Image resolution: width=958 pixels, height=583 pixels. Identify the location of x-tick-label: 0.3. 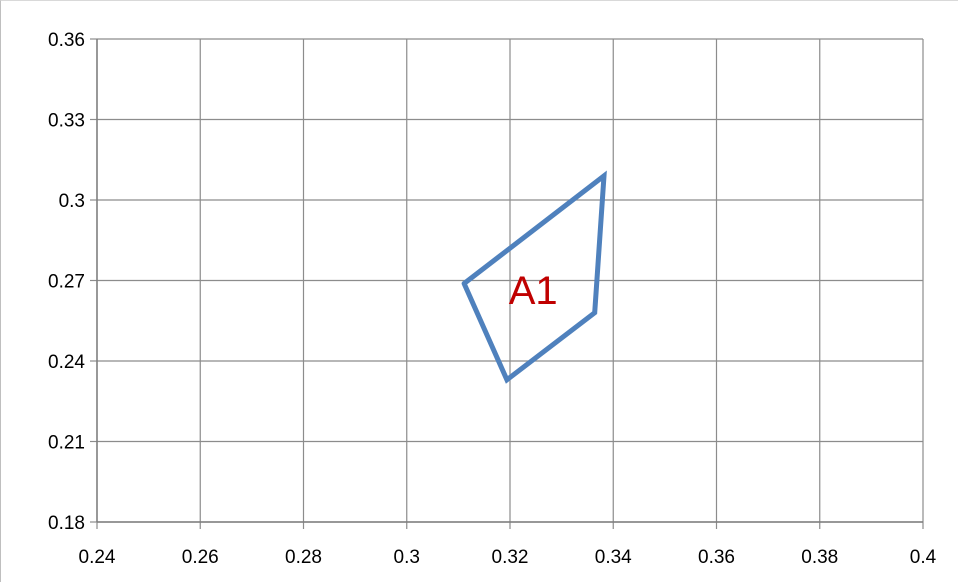
(407, 557).